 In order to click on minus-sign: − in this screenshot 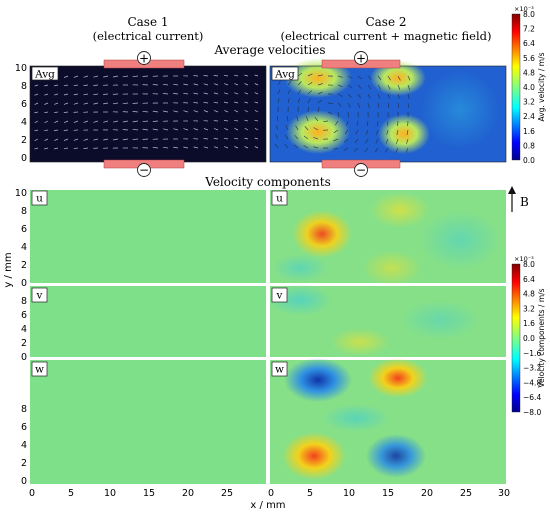, I will do `click(361, 170)`.